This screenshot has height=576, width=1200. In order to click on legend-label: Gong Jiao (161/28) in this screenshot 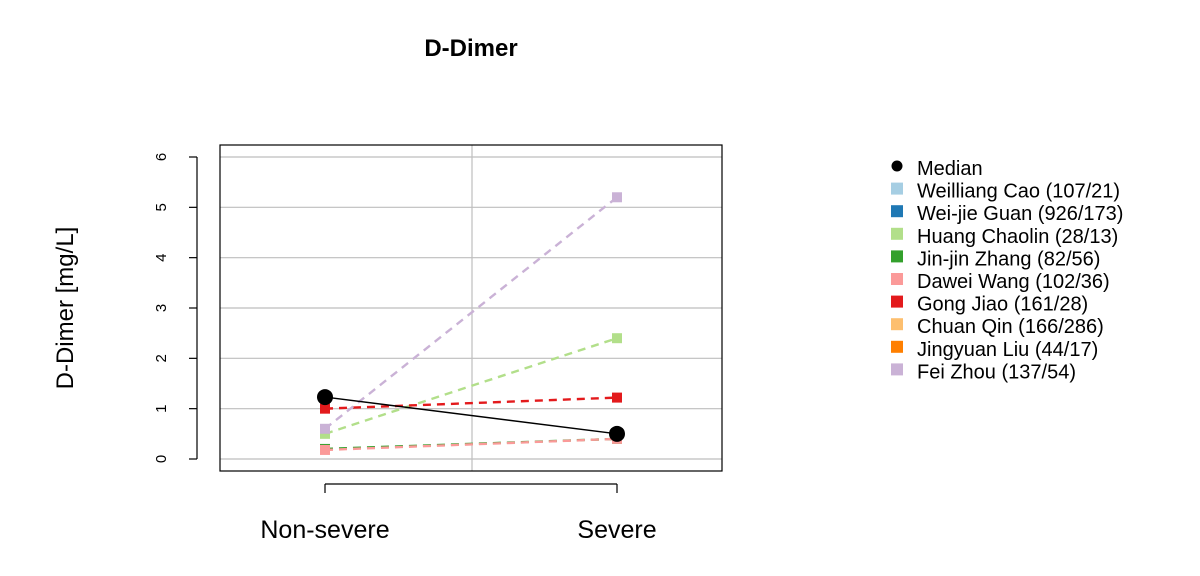, I will do `click(1002, 305)`.